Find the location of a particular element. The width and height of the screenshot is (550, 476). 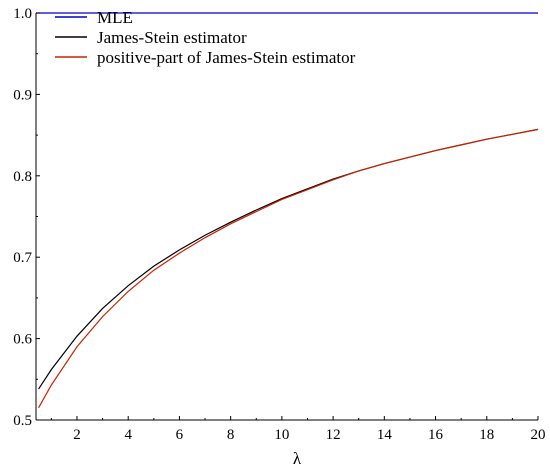

y-tick-label: 0.8 is located at coordinates (22, 177).